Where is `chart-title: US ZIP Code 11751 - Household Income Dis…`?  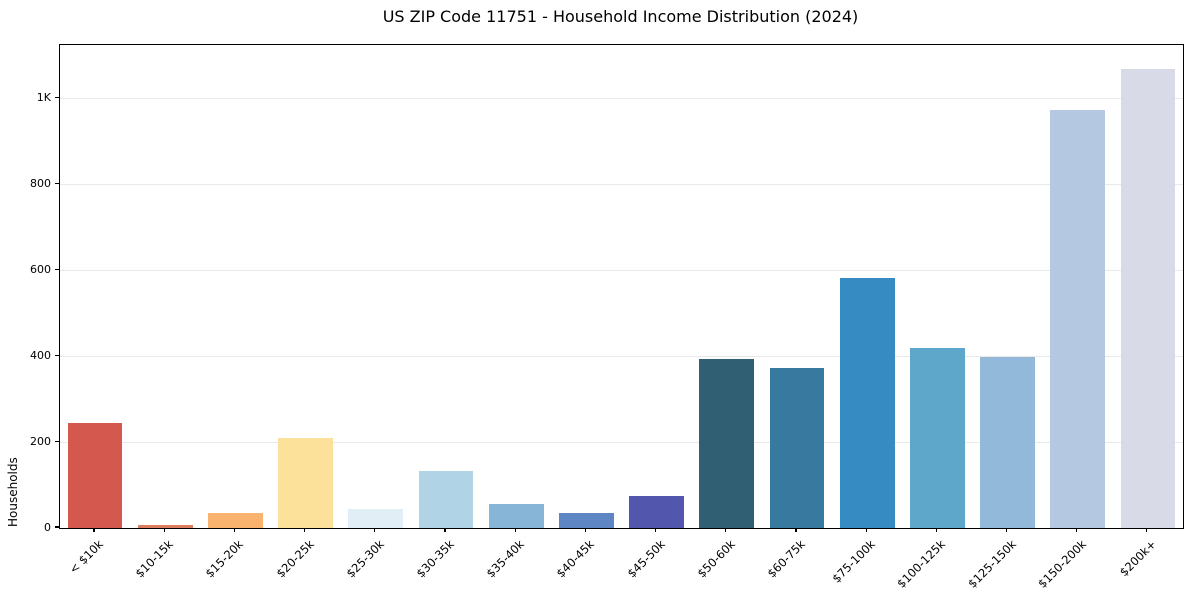 chart-title: US ZIP Code 11751 - Household Income Dis… is located at coordinates (620, 16).